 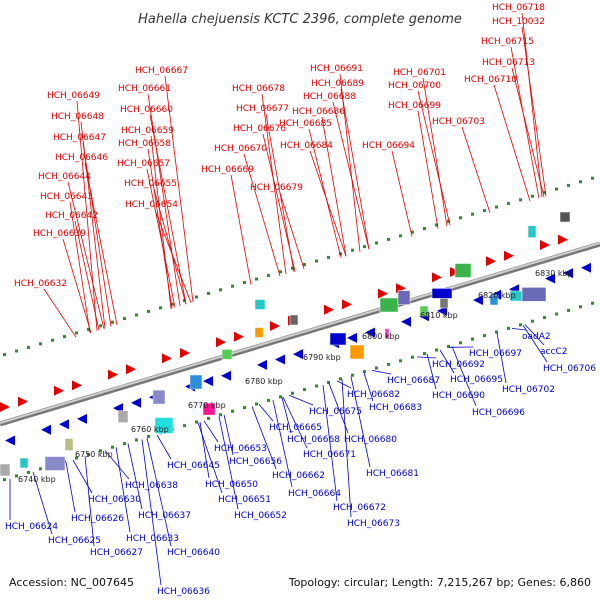 What do you see at coordinates (151, 486) in the screenshot?
I see `reverse-gene-label: HCH_06638` at bounding box center [151, 486].